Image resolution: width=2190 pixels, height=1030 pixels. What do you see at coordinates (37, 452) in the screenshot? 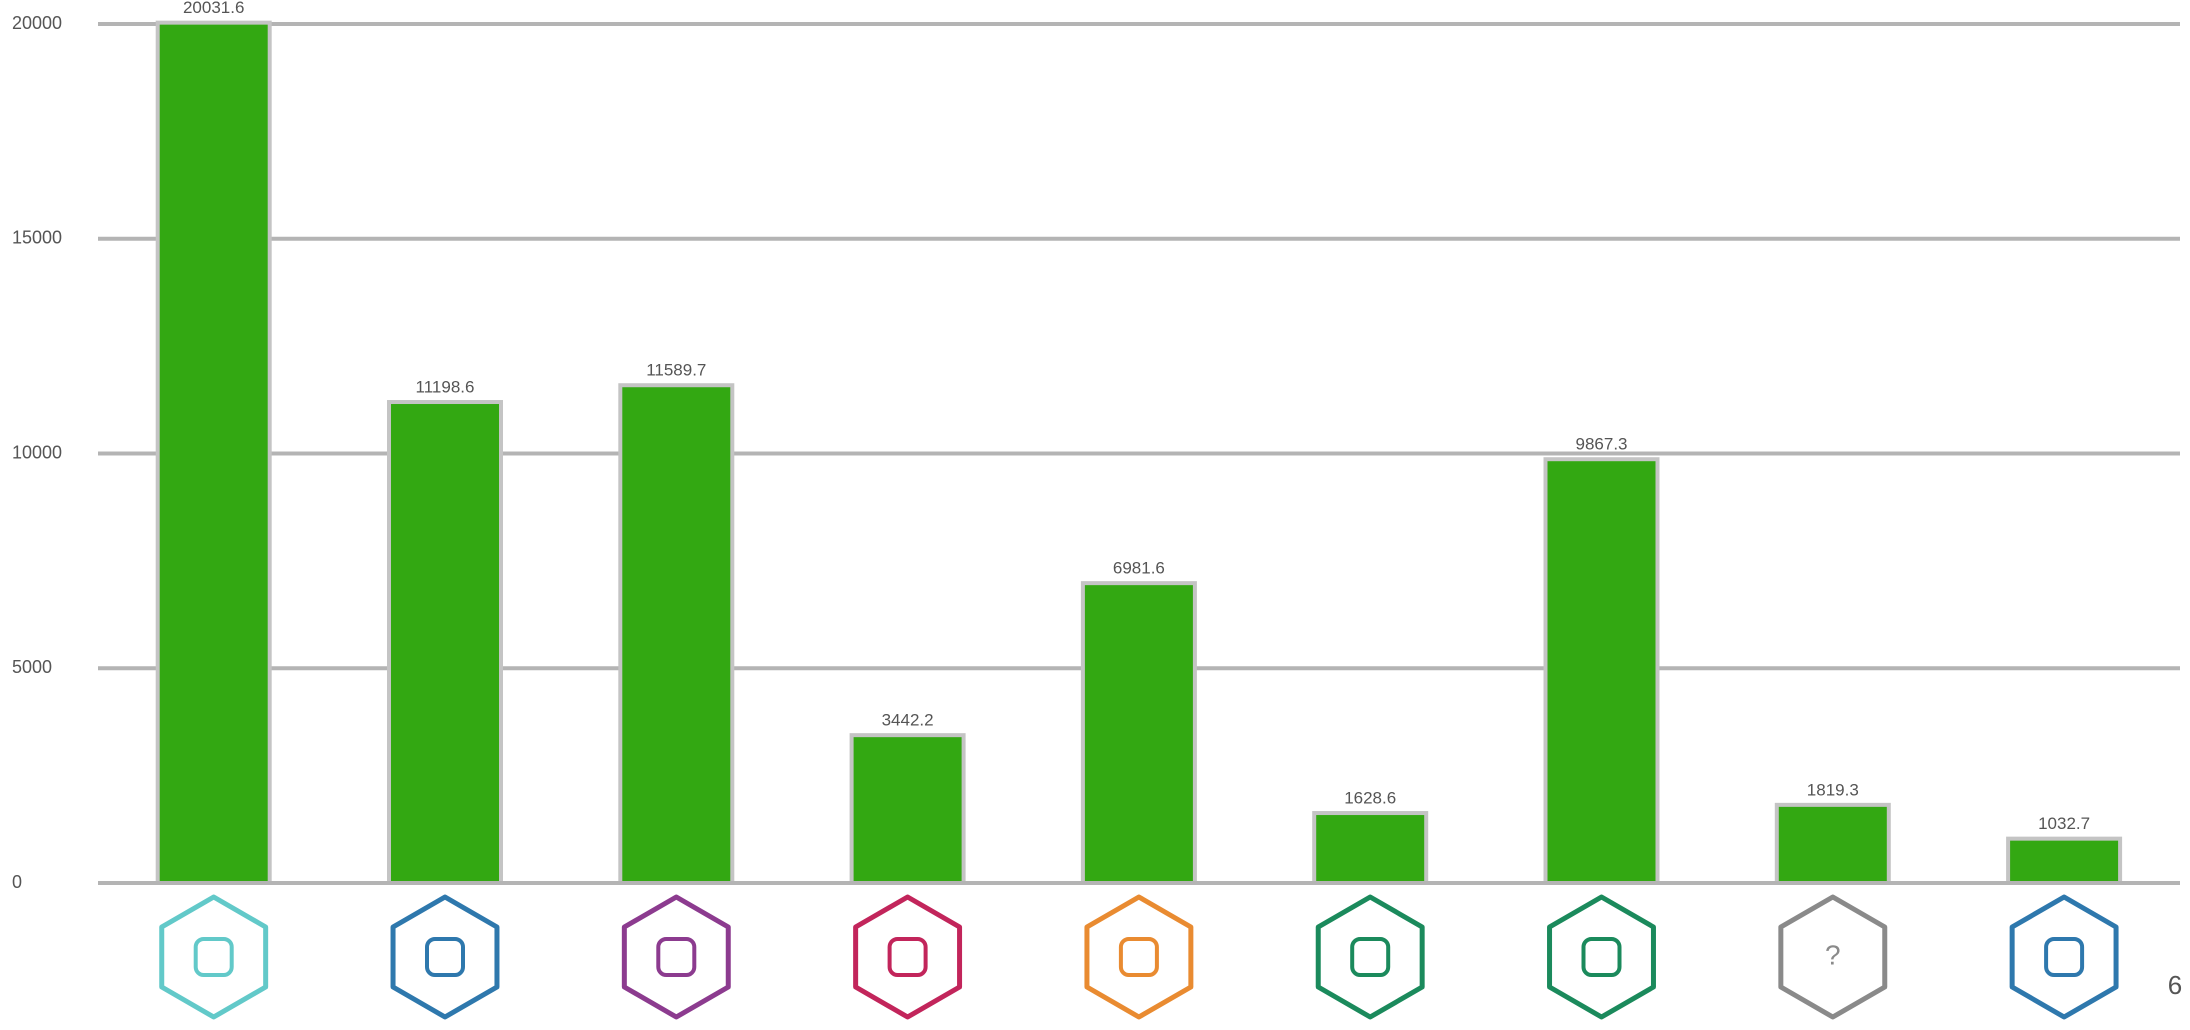
I see `y-tick-label: 10000` at bounding box center [37, 452].